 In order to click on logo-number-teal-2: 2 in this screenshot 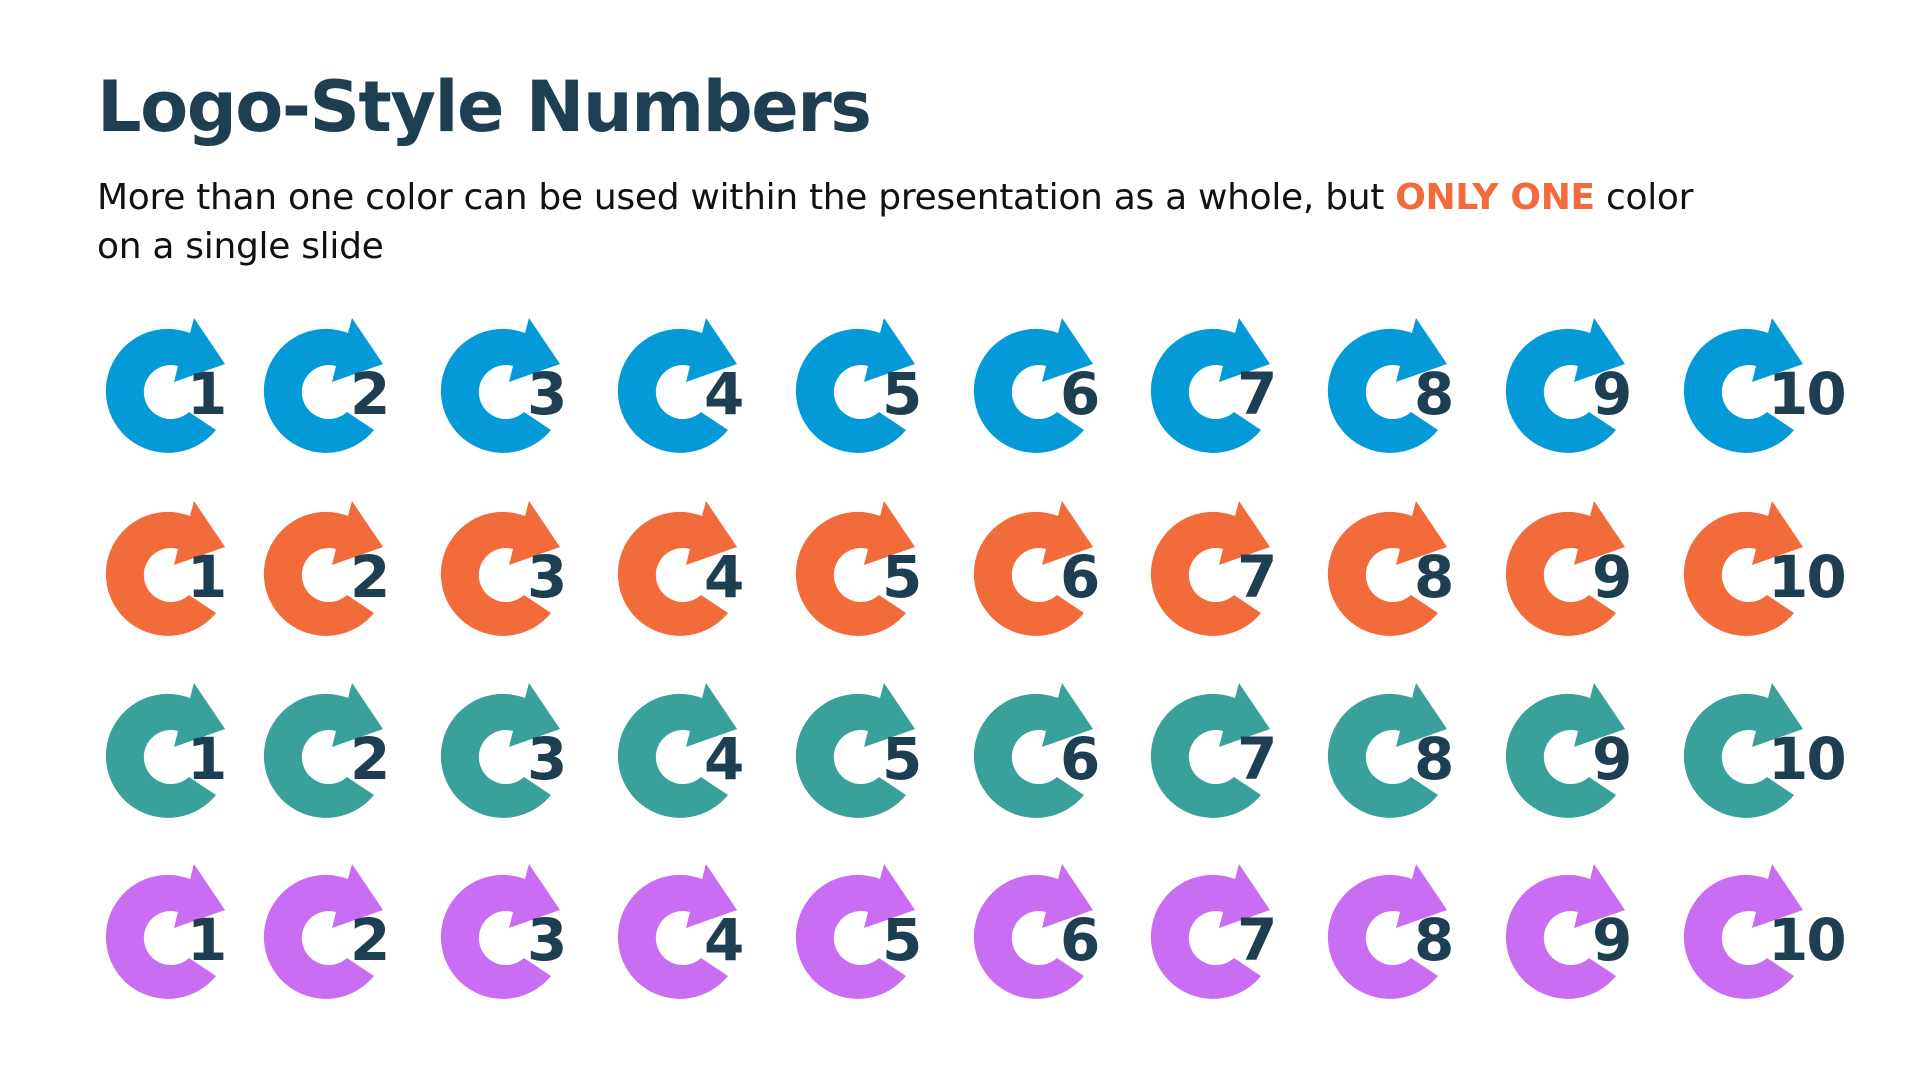, I will do `click(330, 754)`.